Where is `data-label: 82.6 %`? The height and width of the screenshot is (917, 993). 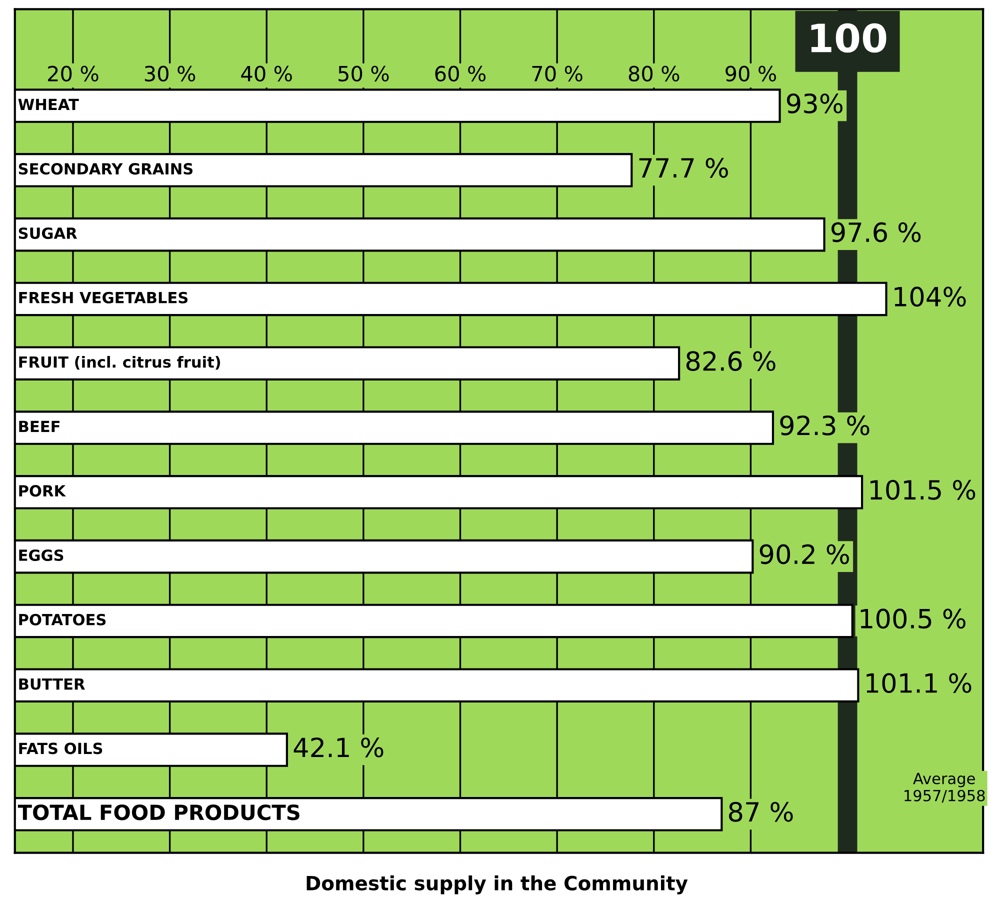
data-label: 82.6 % is located at coordinates (731, 361).